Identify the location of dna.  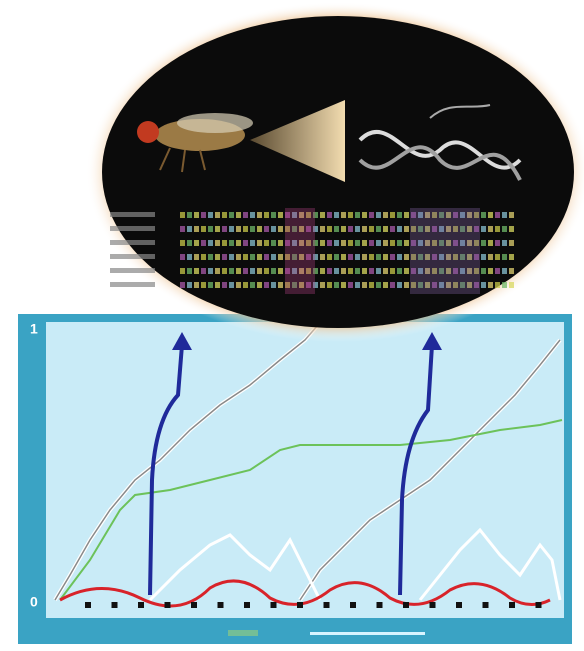
(440, 142).